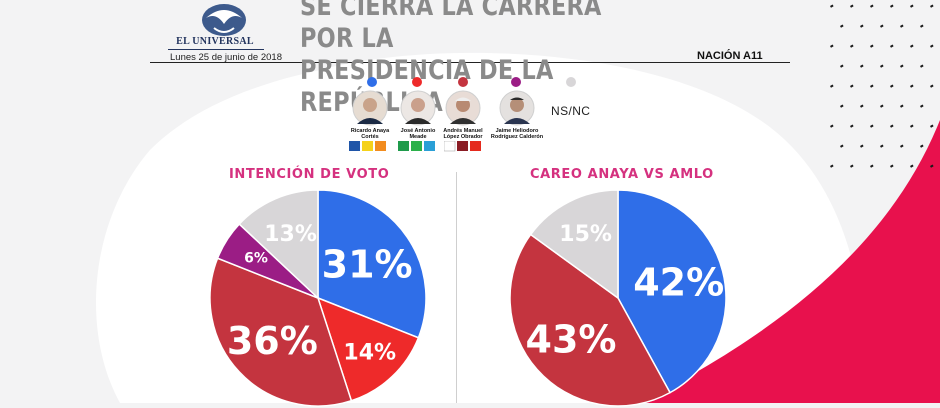 The height and width of the screenshot is (408, 940). I want to click on candidate-name-lopez-obrador: Andrés Manuel López Obrador, so click(463, 134).